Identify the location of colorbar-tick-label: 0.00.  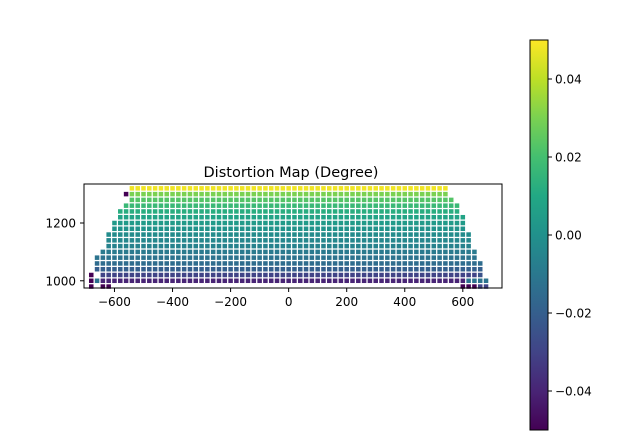
(568, 236).